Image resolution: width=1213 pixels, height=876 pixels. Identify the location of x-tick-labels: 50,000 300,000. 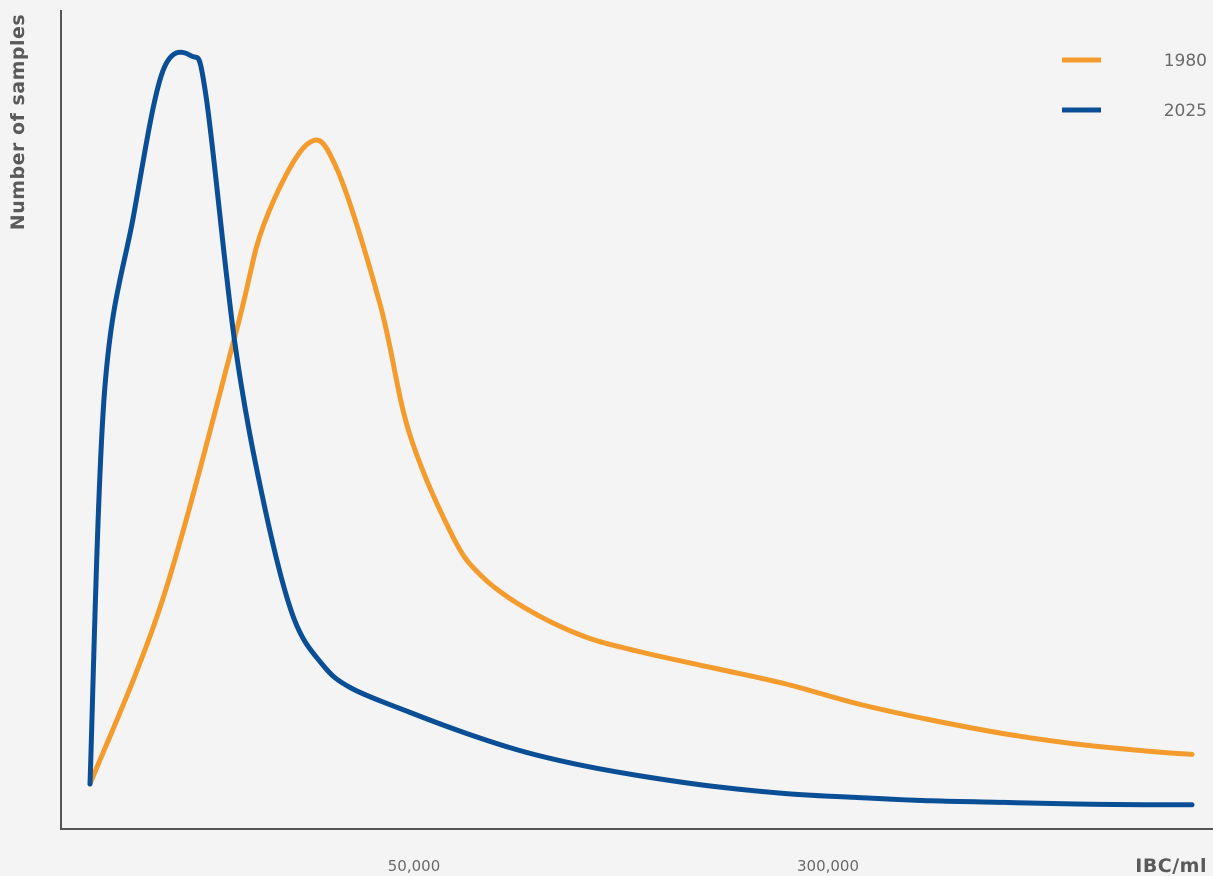
(623, 866).